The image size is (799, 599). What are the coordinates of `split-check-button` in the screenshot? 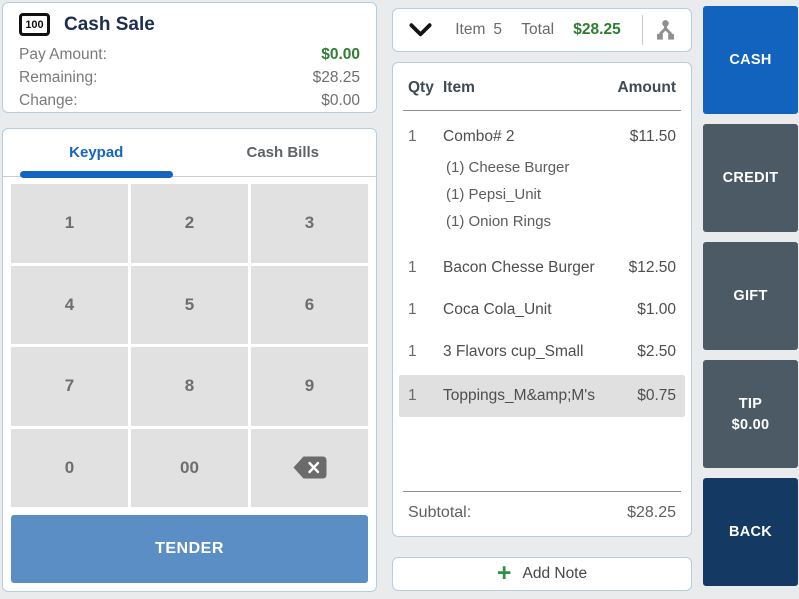 It's located at (665, 30).